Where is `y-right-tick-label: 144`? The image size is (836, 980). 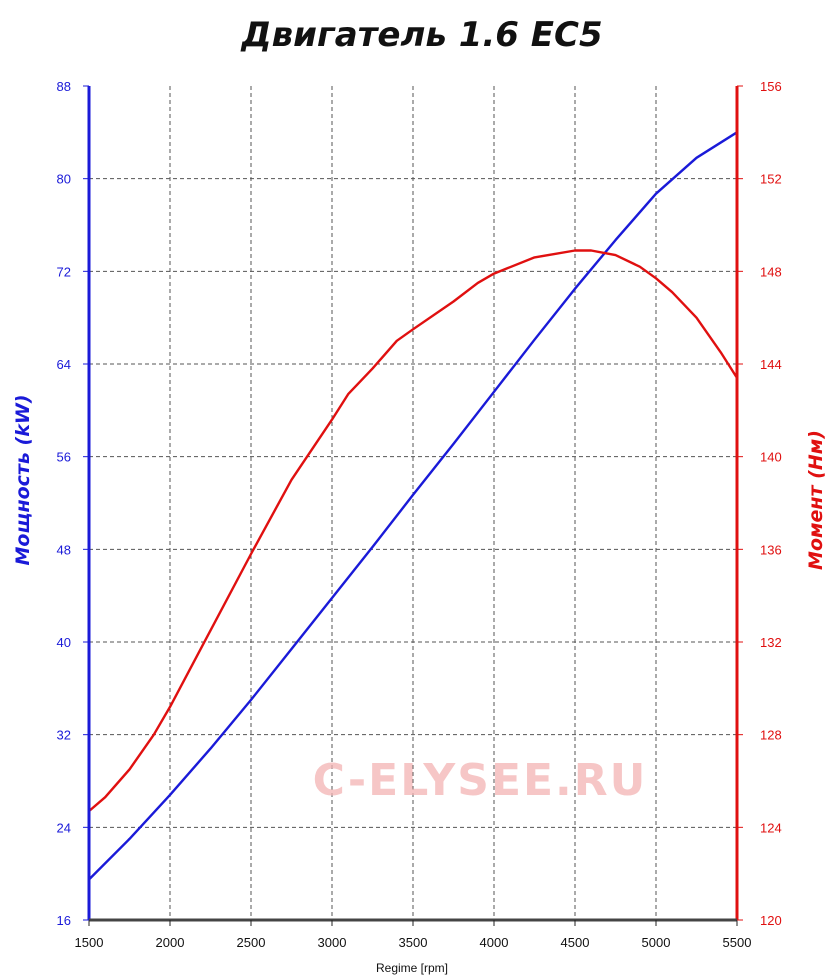
y-right-tick-label: 144 is located at coordinates (771, 364).